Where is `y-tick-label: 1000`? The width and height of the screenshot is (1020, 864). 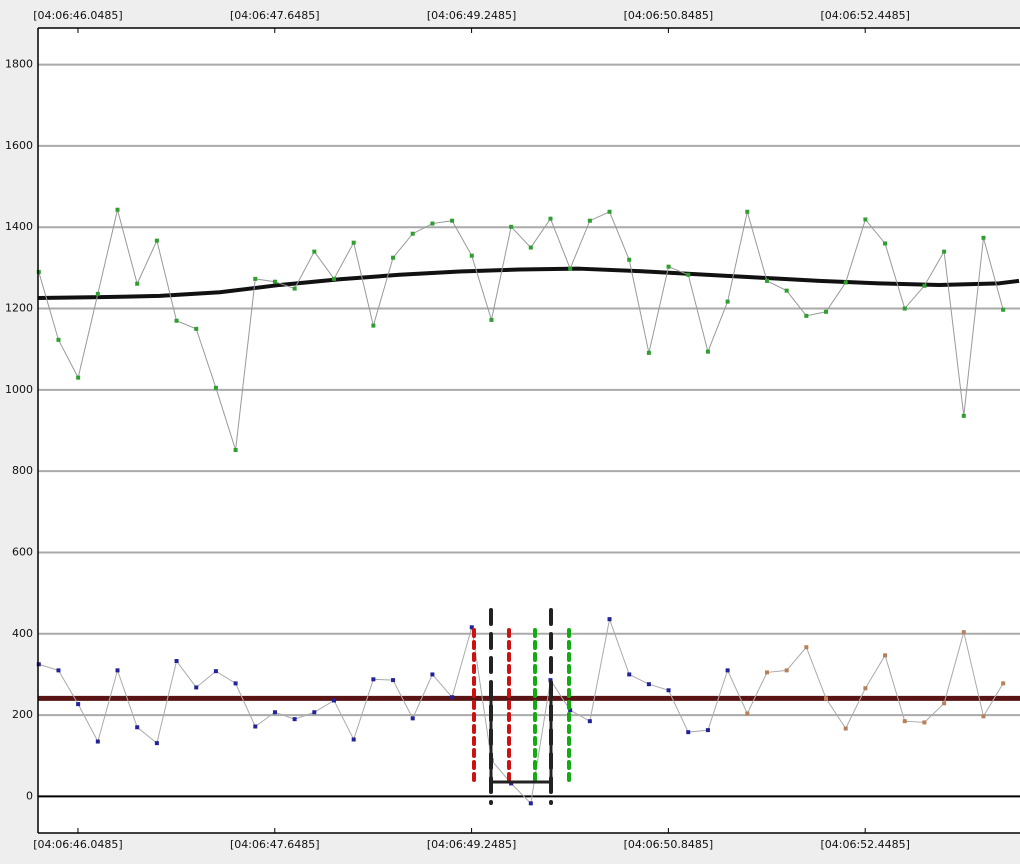 y-tick-label: 1000 is located at coordinates (19, 389).